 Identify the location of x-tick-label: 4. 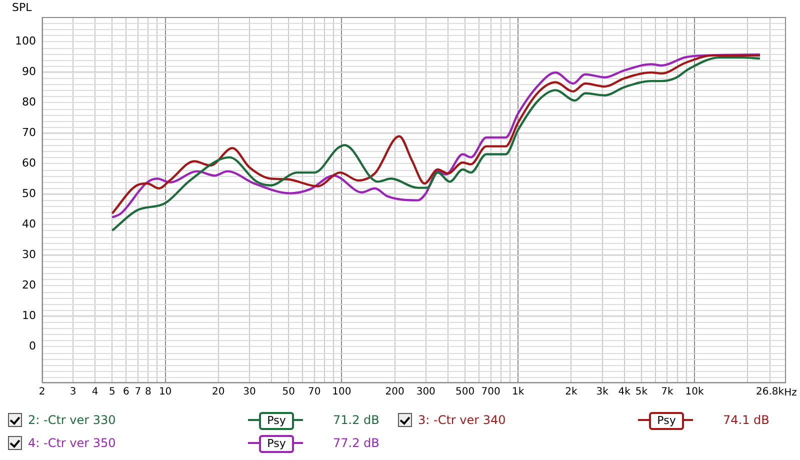
(95, 392).